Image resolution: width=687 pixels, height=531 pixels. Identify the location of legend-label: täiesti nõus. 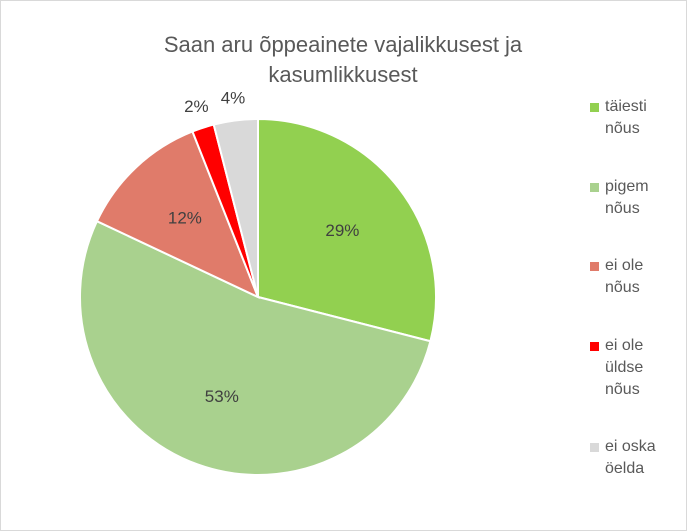
(626, 117).